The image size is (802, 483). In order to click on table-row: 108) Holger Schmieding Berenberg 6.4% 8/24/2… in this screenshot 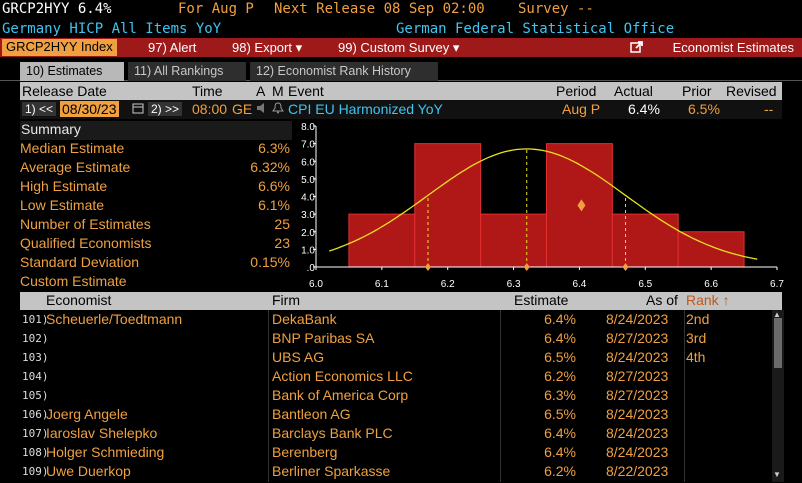, I will do `click(392, 452)`.